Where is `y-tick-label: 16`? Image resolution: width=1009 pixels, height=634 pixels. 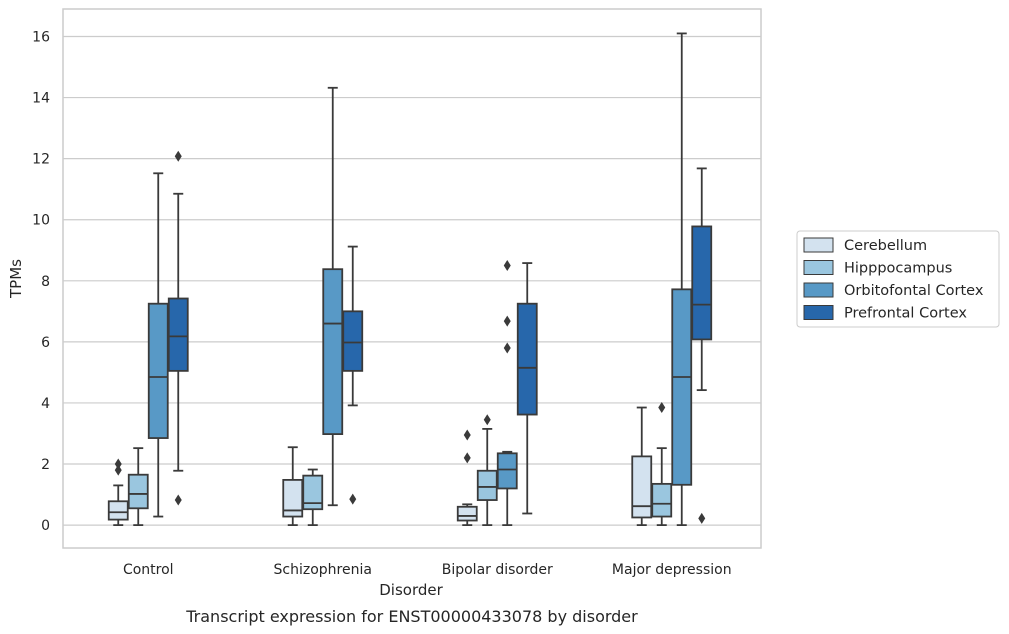
y-tick-label: 16 is located at coordinates (41, 37).